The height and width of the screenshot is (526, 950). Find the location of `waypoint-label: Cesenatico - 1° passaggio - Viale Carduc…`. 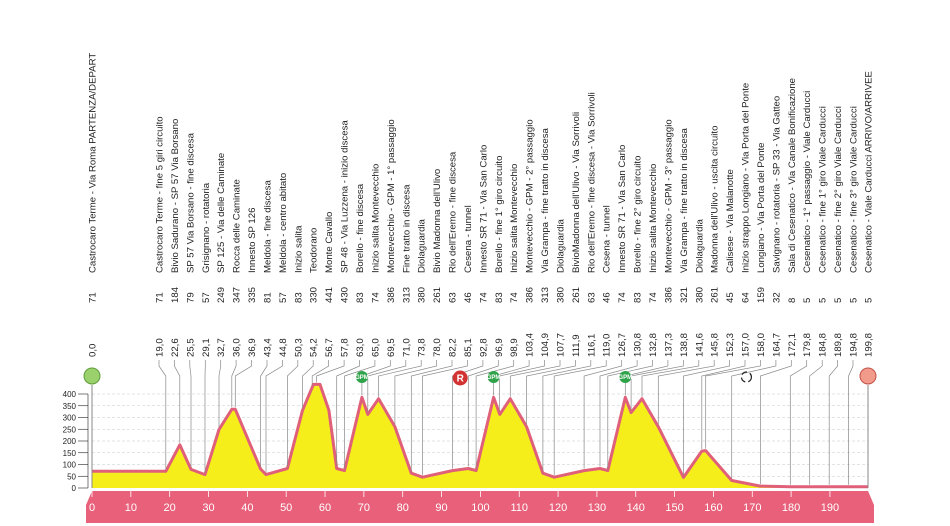

waypoint-label: Cesenatico - 1° passaggio - Viale Carduc… is located at coordinates (807, 182).